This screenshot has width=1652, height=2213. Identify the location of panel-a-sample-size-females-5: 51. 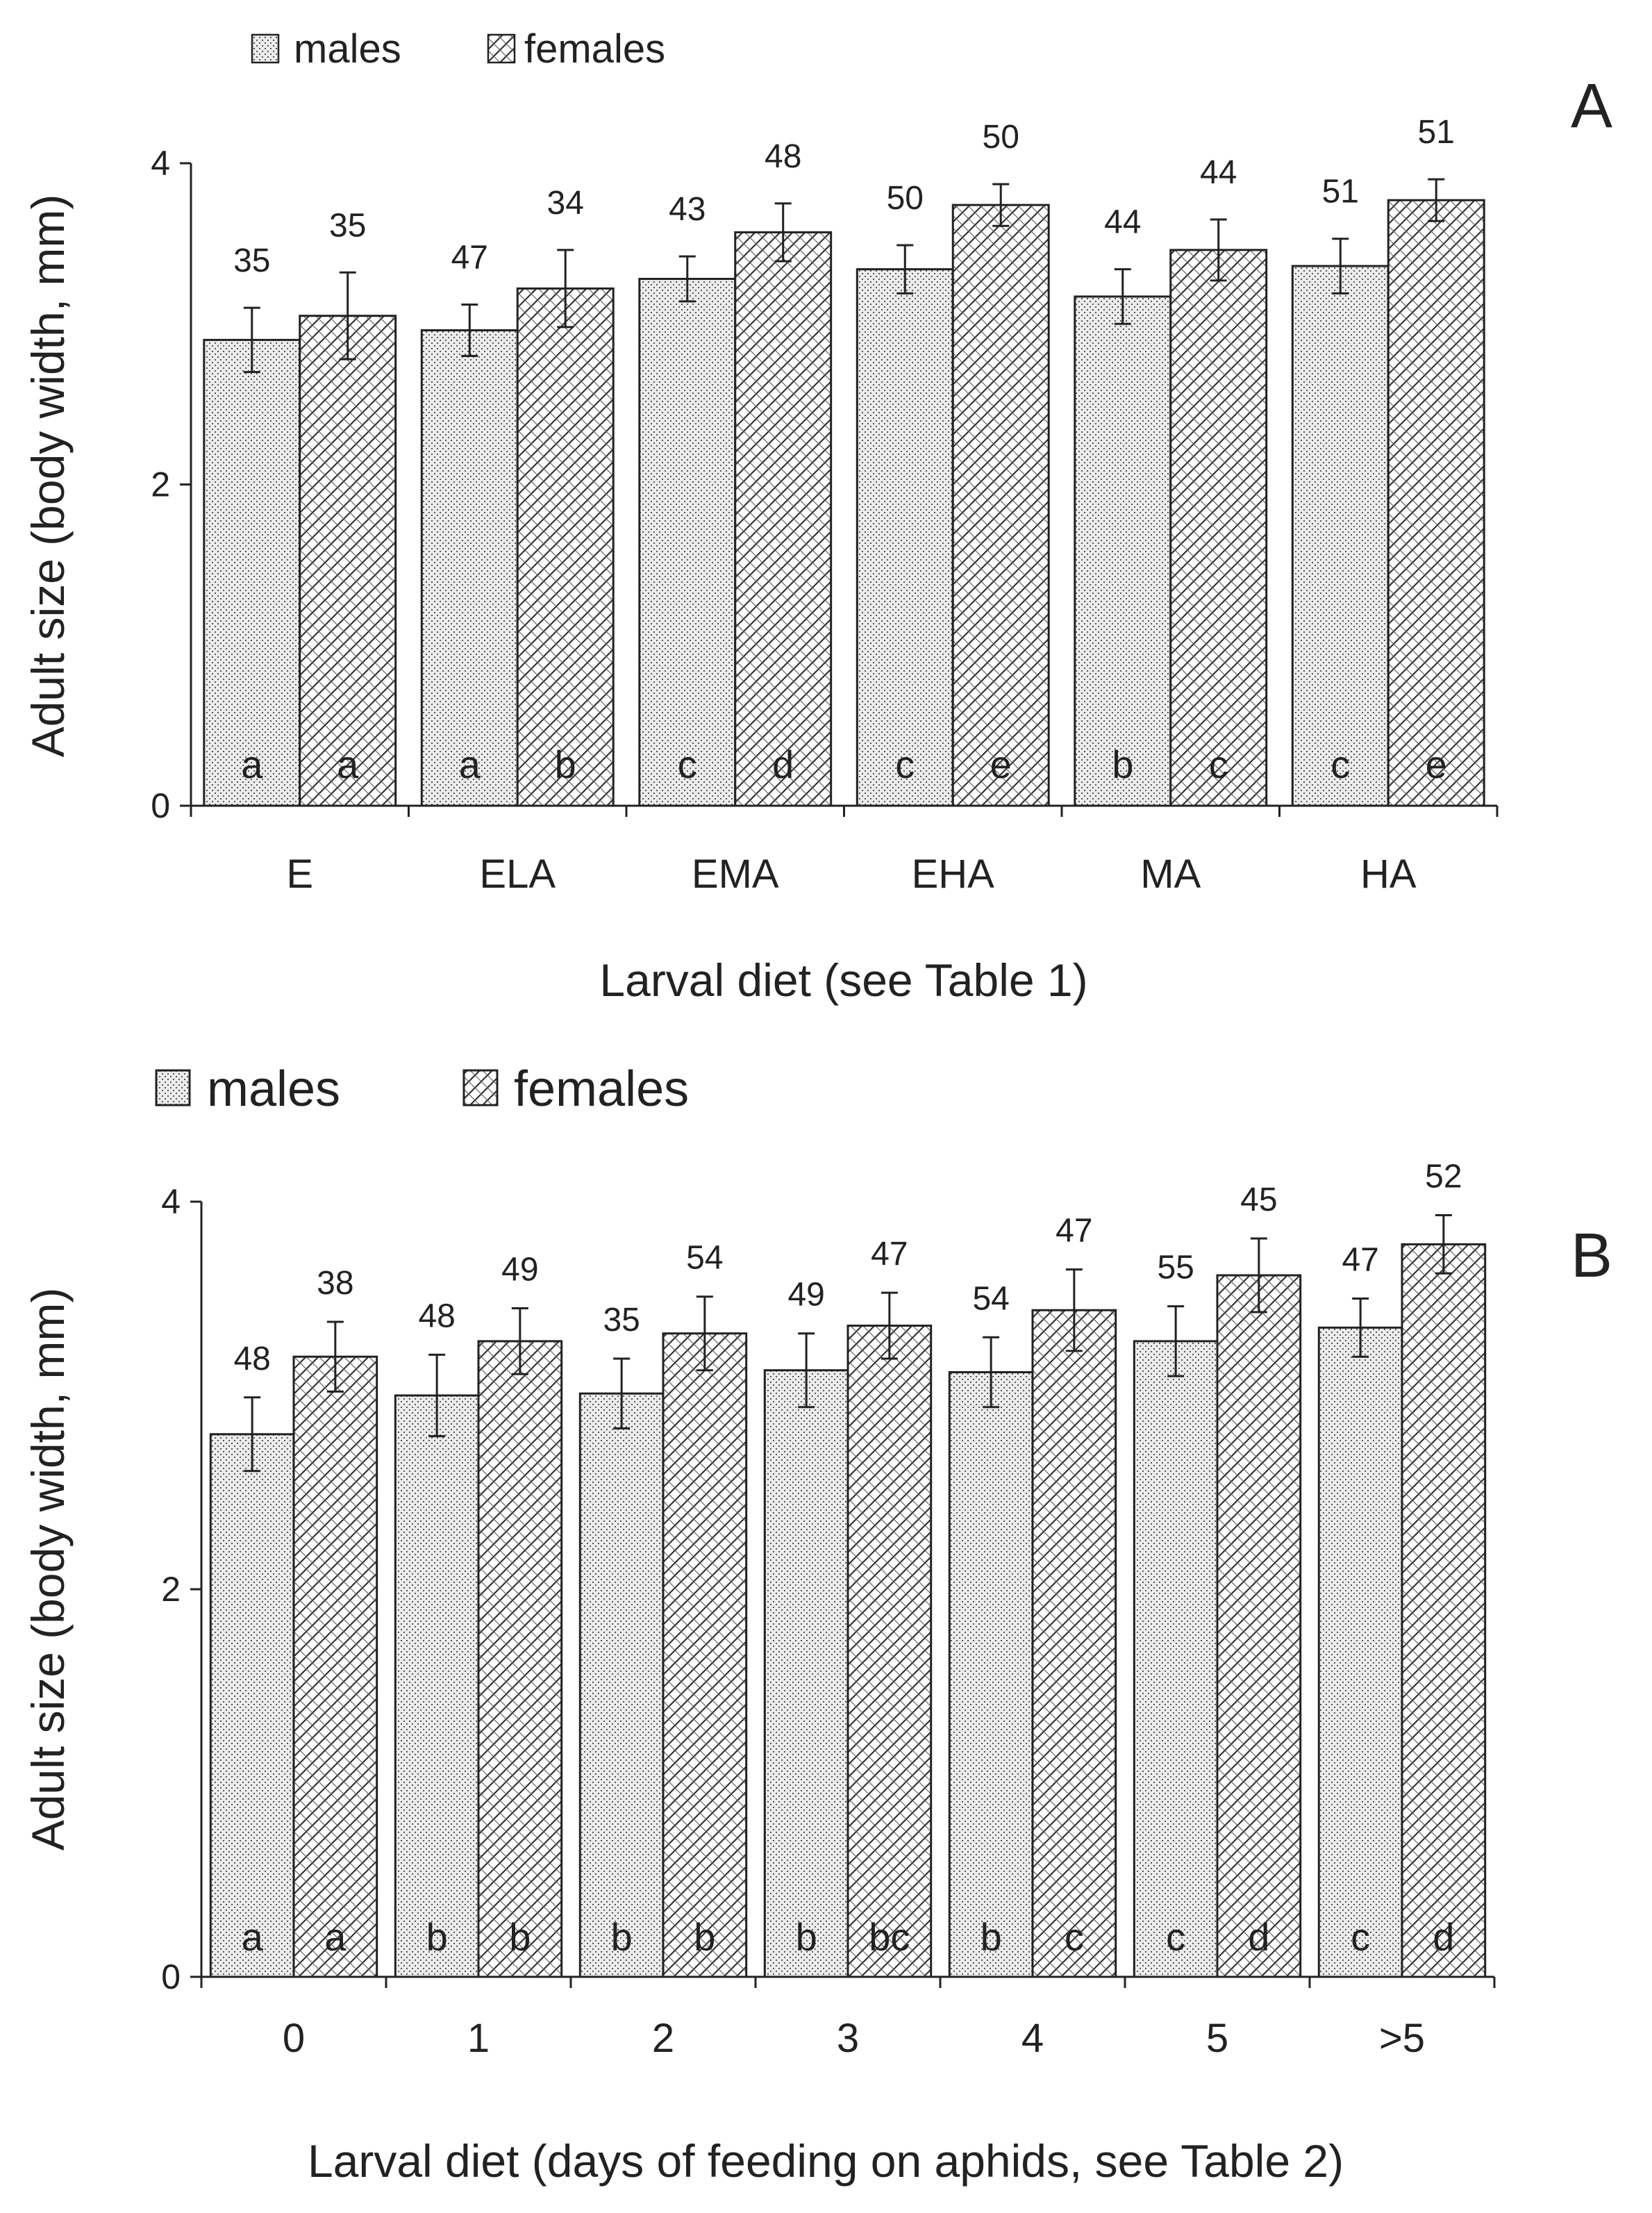
(1436, 132).